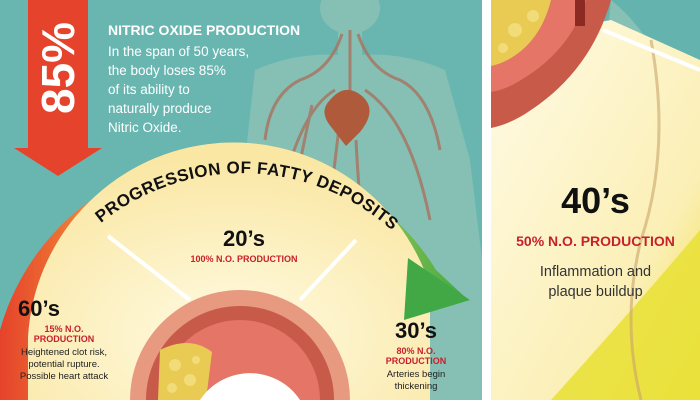  What do you see at coordinates (415, 330) in the screenshot?
I see `stage-30s-title: 30’s` at bounding box center [415, 330].